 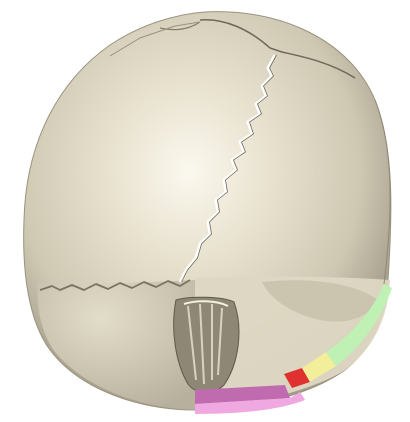 I want to click on occipital-region, so click(x=116, y=345).